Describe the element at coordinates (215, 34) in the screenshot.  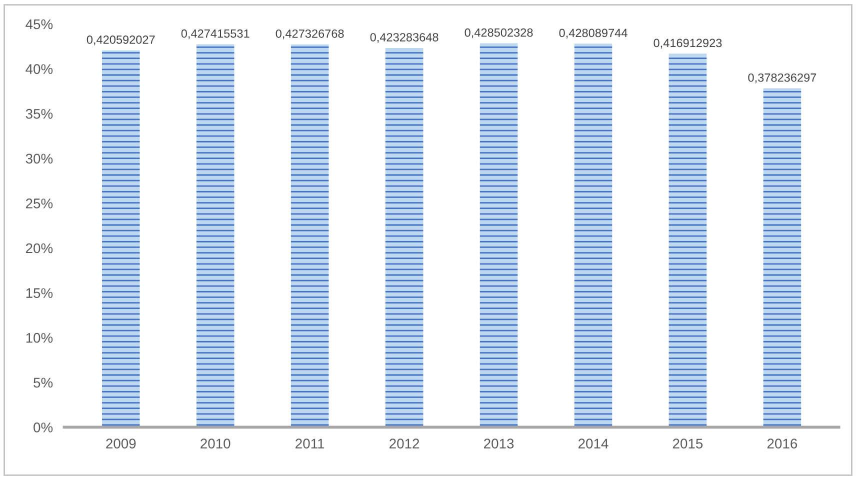
I see `data-label: 0,427415531` at that location.